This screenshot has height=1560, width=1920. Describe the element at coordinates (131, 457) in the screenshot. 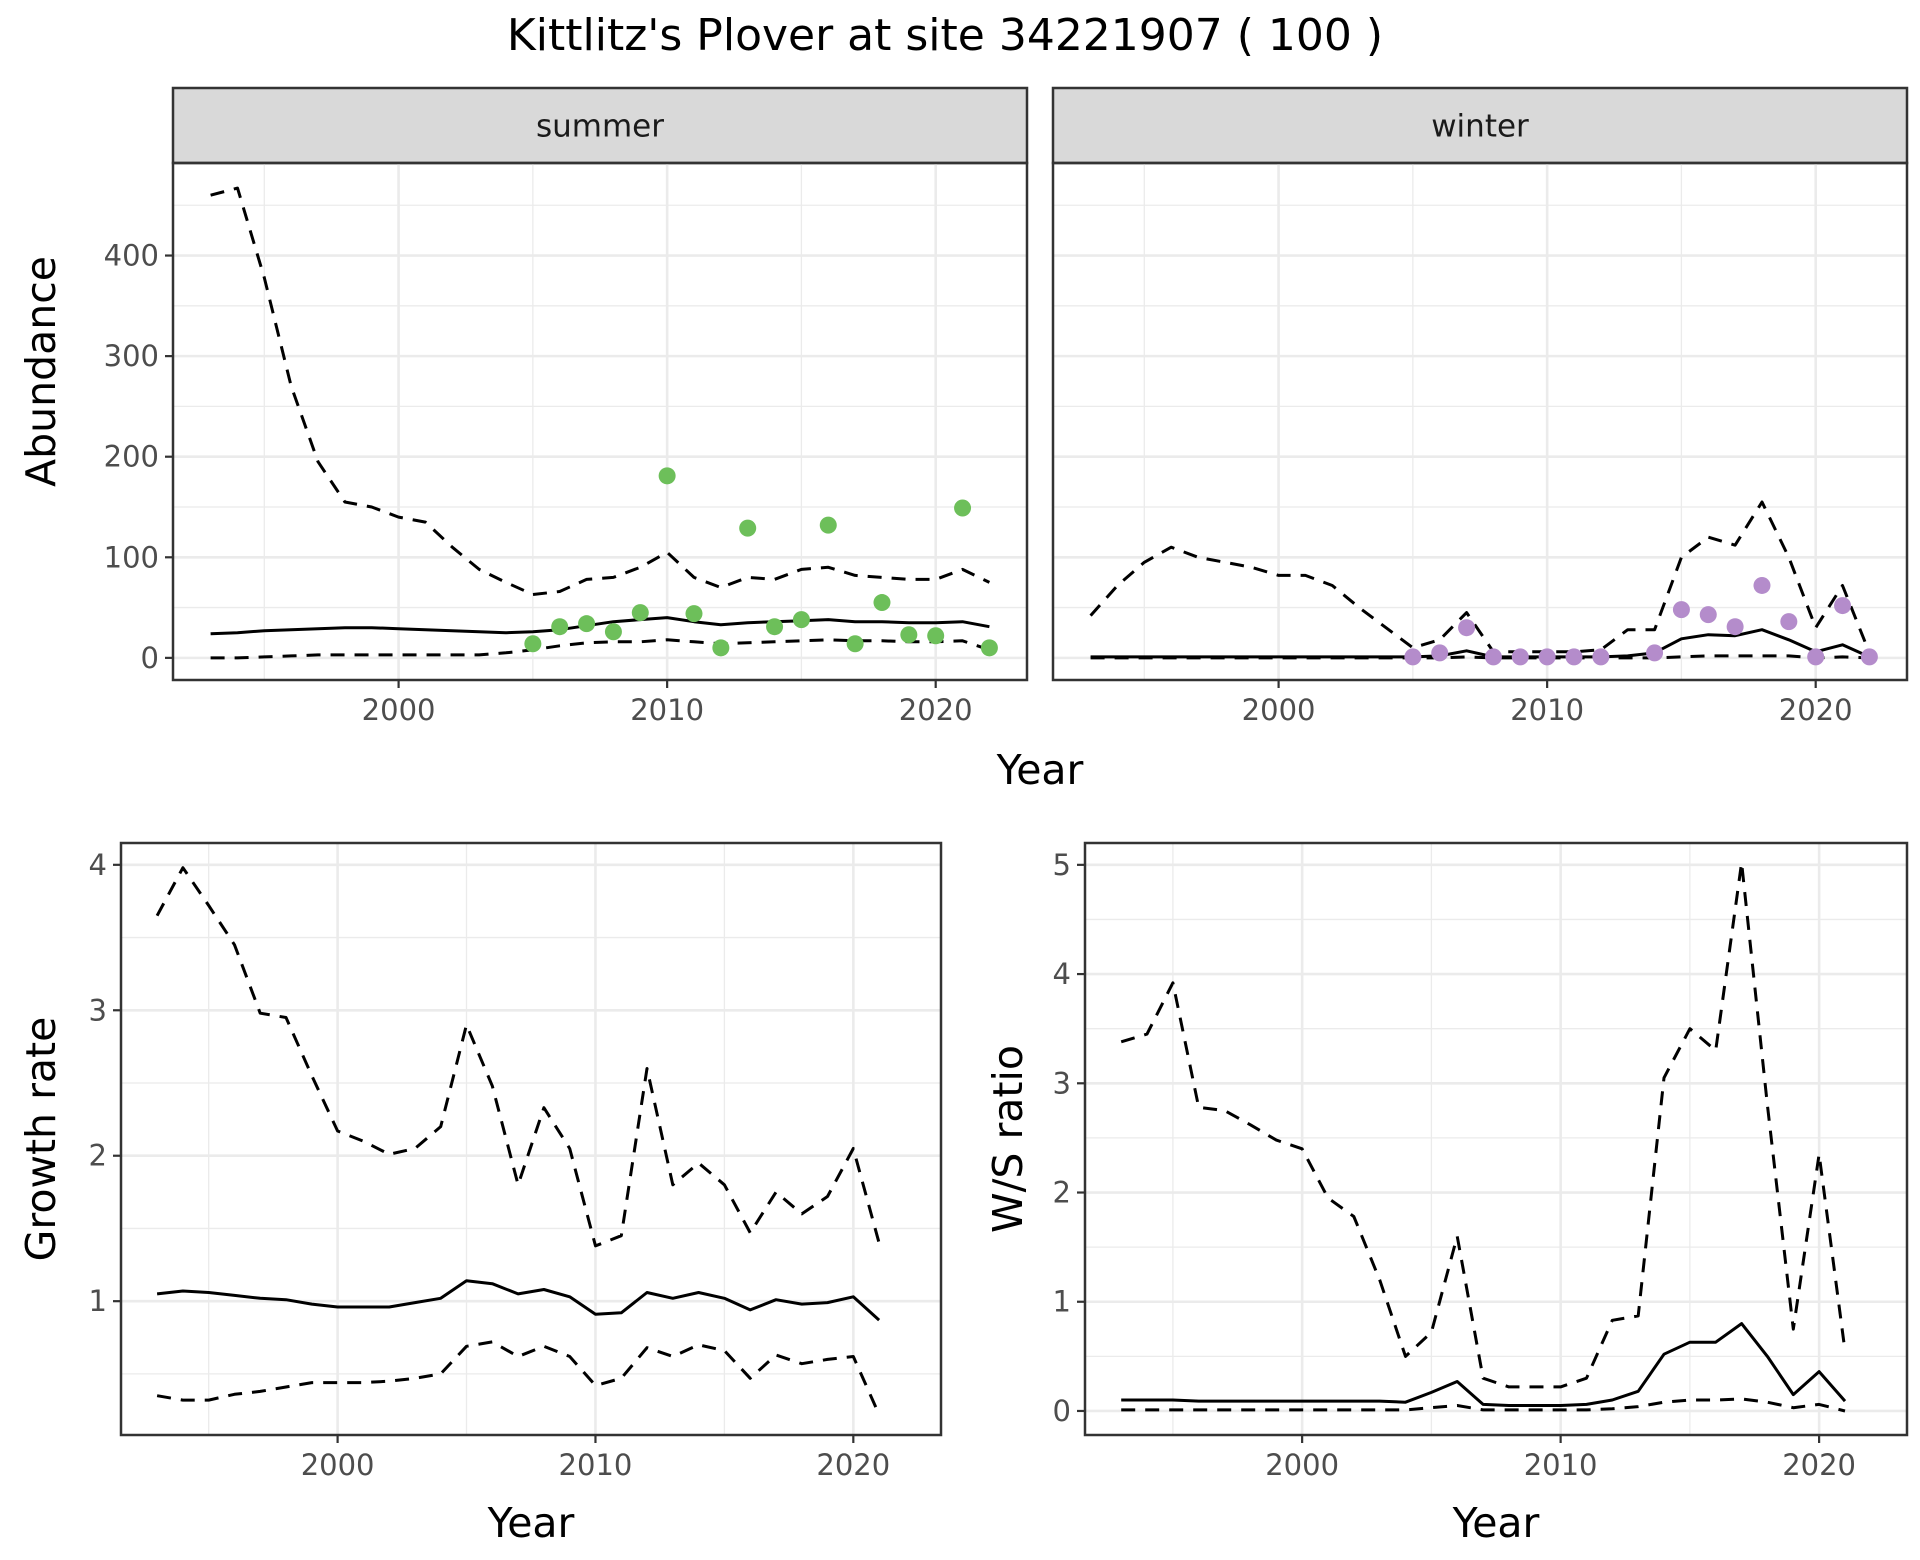

I see `y-tick-label: 200` at that location.